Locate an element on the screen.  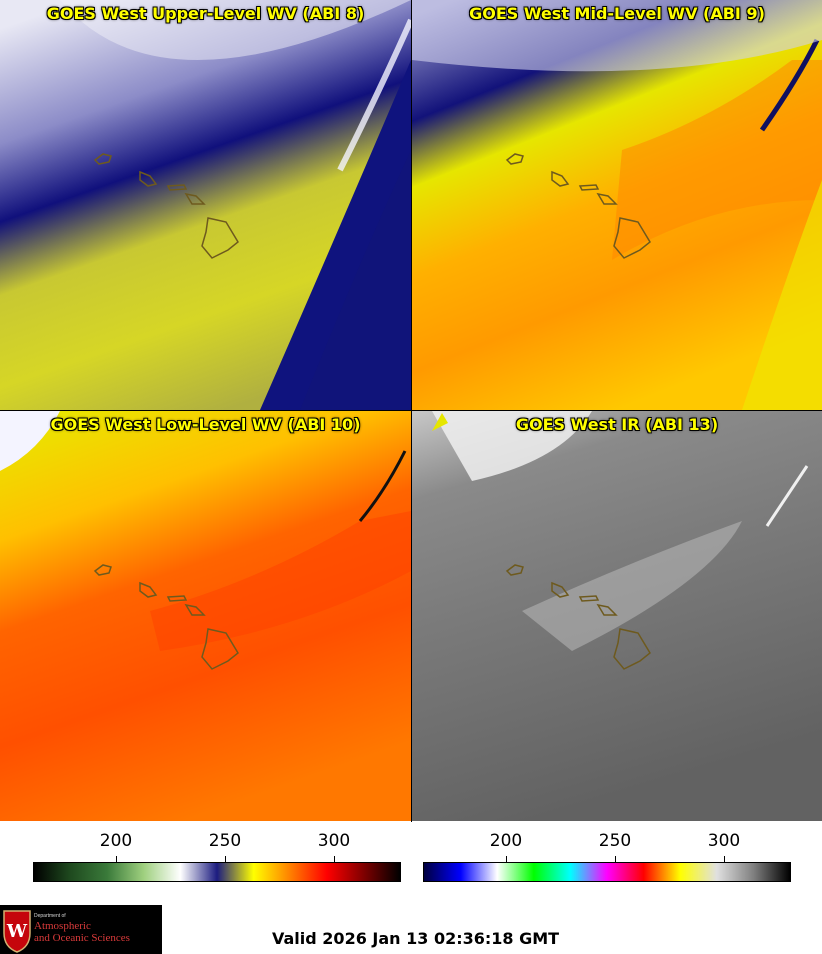
panel-divider-horizontal is located at coordinates (411, 410).